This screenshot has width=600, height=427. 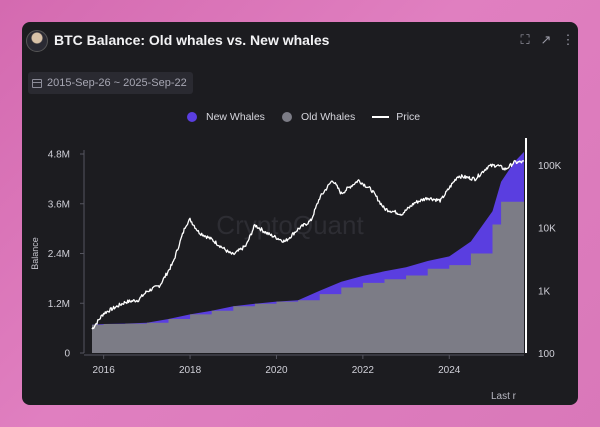 I want to click on external-link-icon: ↗, so click(x=546, y=39).